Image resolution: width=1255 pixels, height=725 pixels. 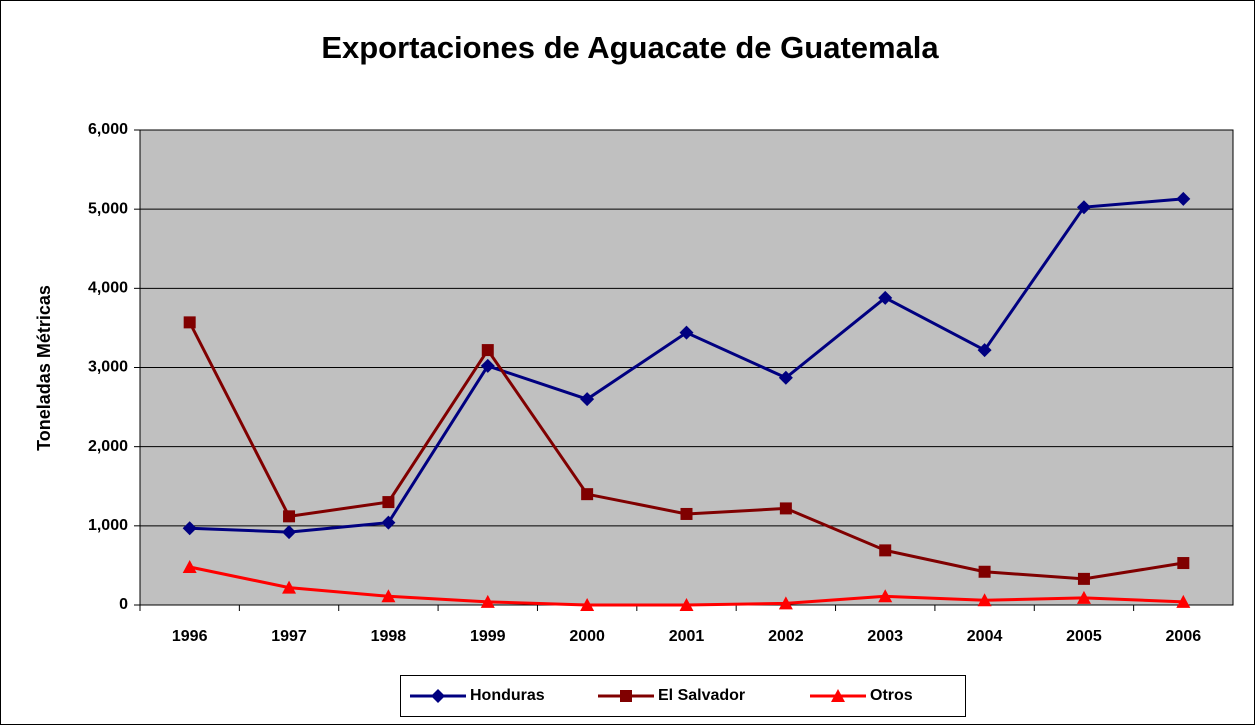 What do you see at coordinates (701, 695) in the screenshot?
I see `legend-label: El Salvador` at bounding box center [701, 695].